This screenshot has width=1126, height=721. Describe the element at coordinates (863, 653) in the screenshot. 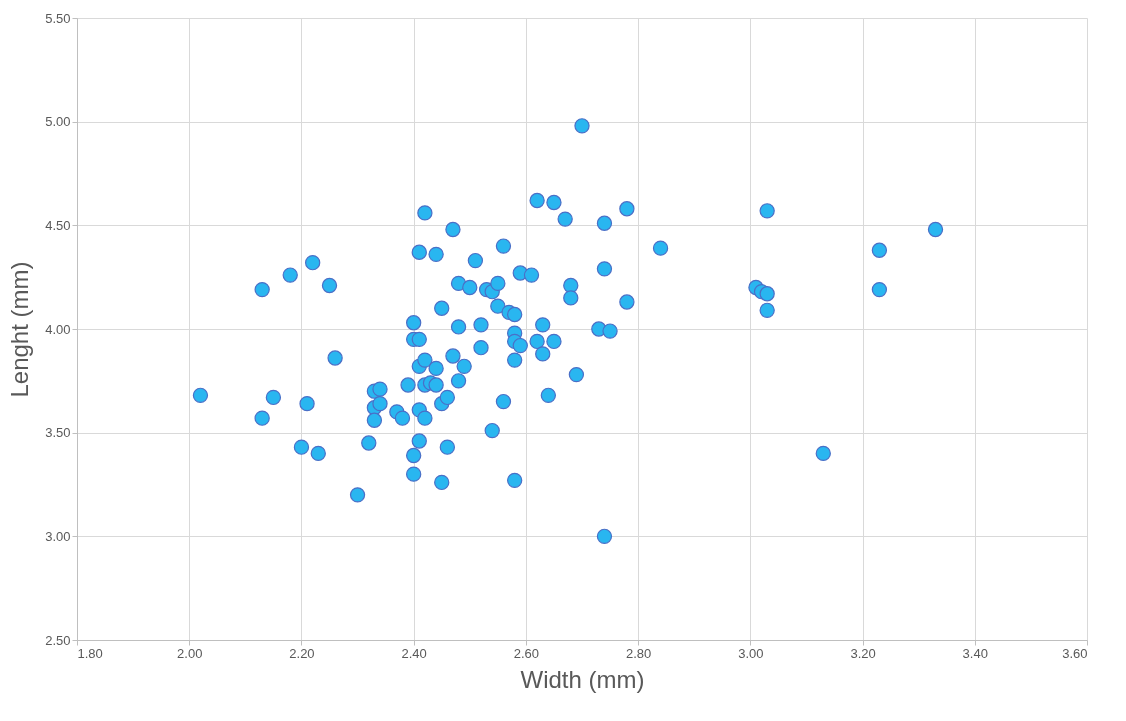

I see `x-tick-label: 3.20` at that location.